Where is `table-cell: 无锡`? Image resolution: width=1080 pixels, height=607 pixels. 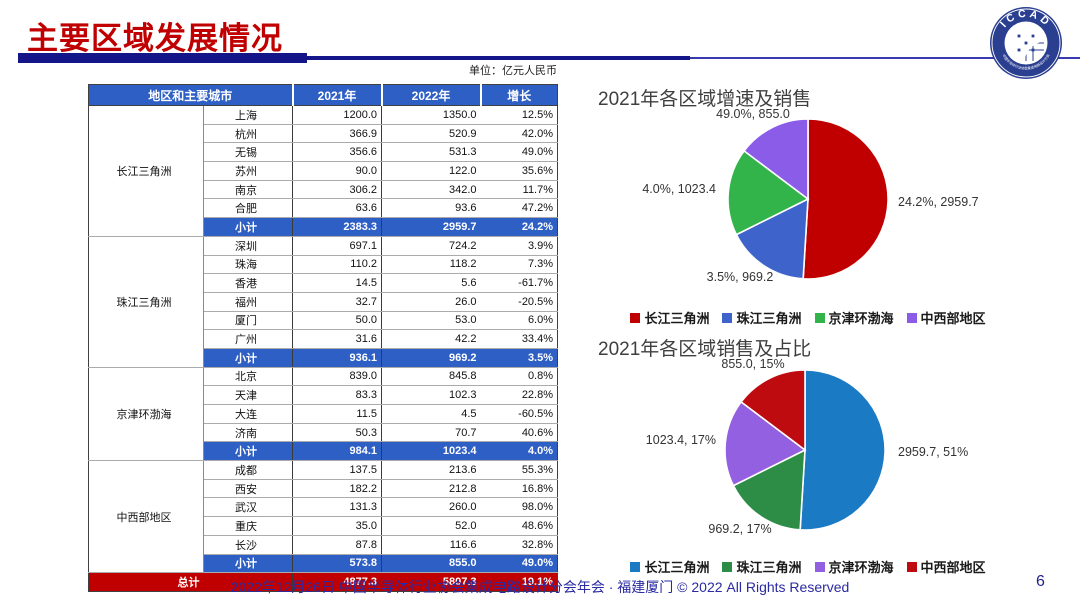 table-cell: 无锡 is located at coordinates (248, 152).